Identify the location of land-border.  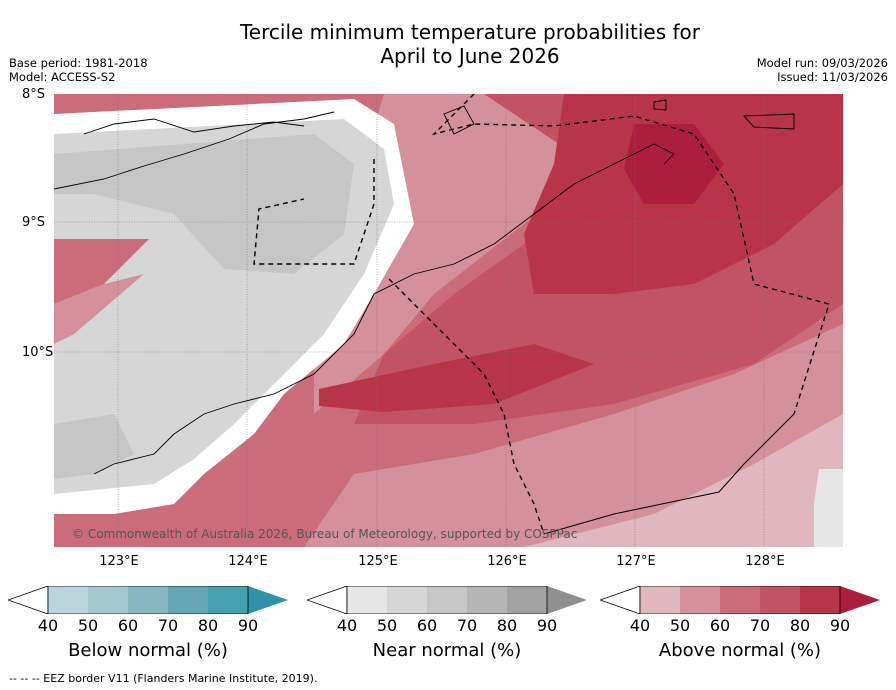
(669, 474).